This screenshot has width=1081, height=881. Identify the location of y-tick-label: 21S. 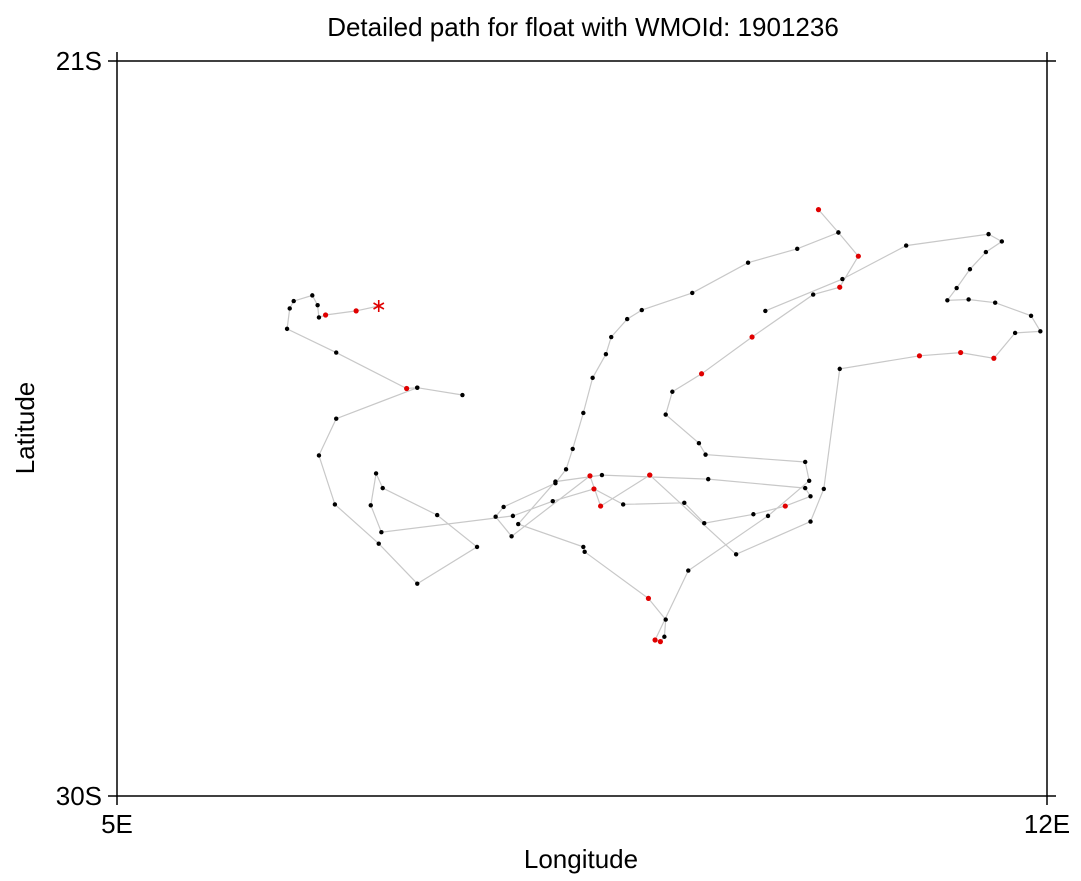
(79, 61).